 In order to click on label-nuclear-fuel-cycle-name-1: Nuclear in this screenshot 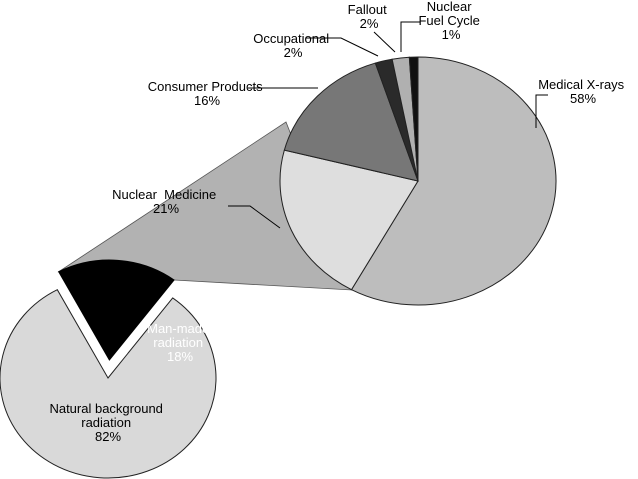, I will do `click(449, 7)`.